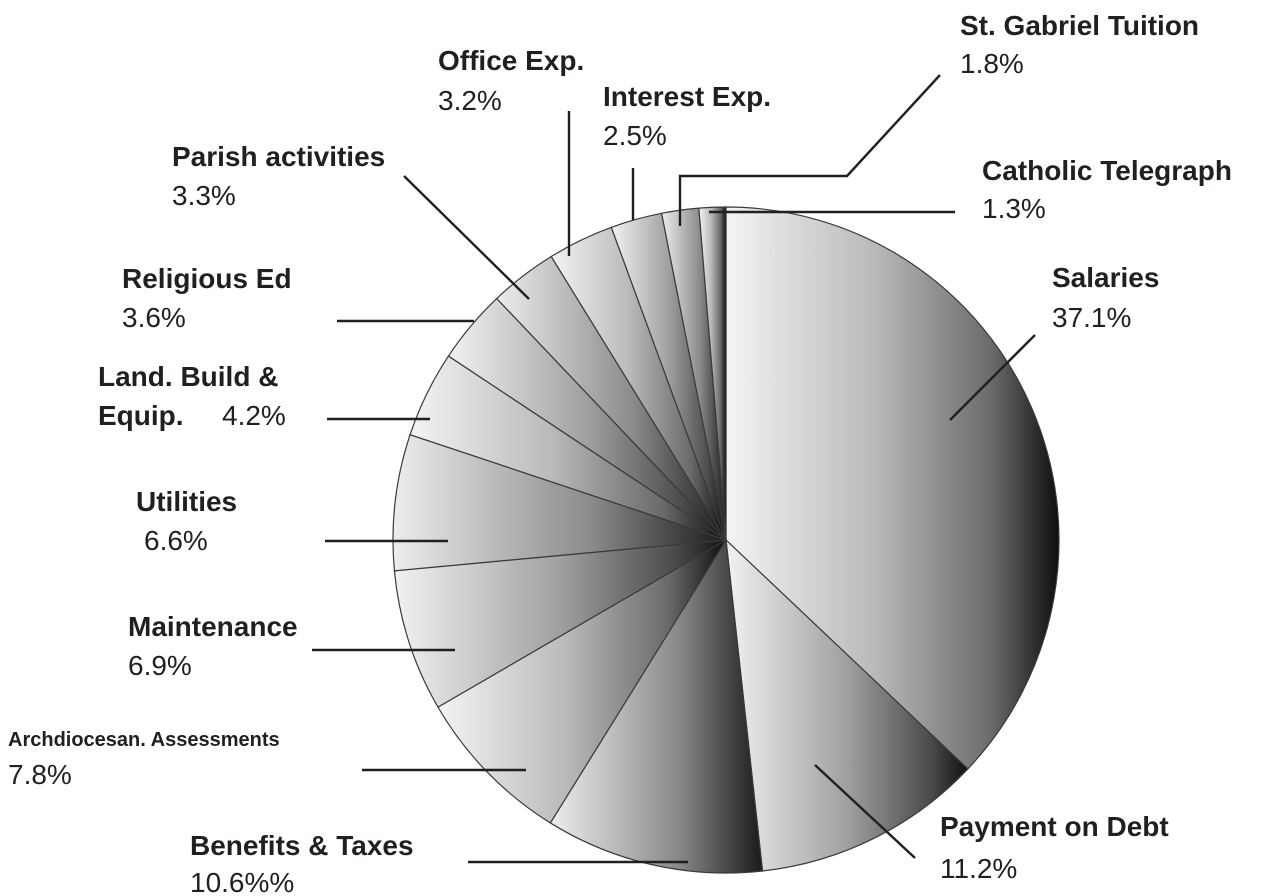 This screenshot has width=1274, height=896. I want to click on pct-land-build: 4.2%, so click(254, 415).